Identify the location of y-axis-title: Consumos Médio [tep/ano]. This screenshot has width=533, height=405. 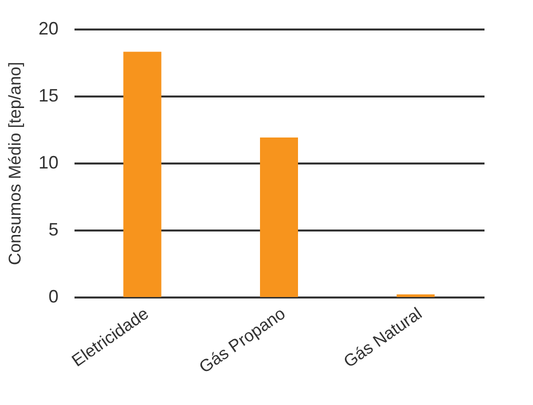
(14, 164).